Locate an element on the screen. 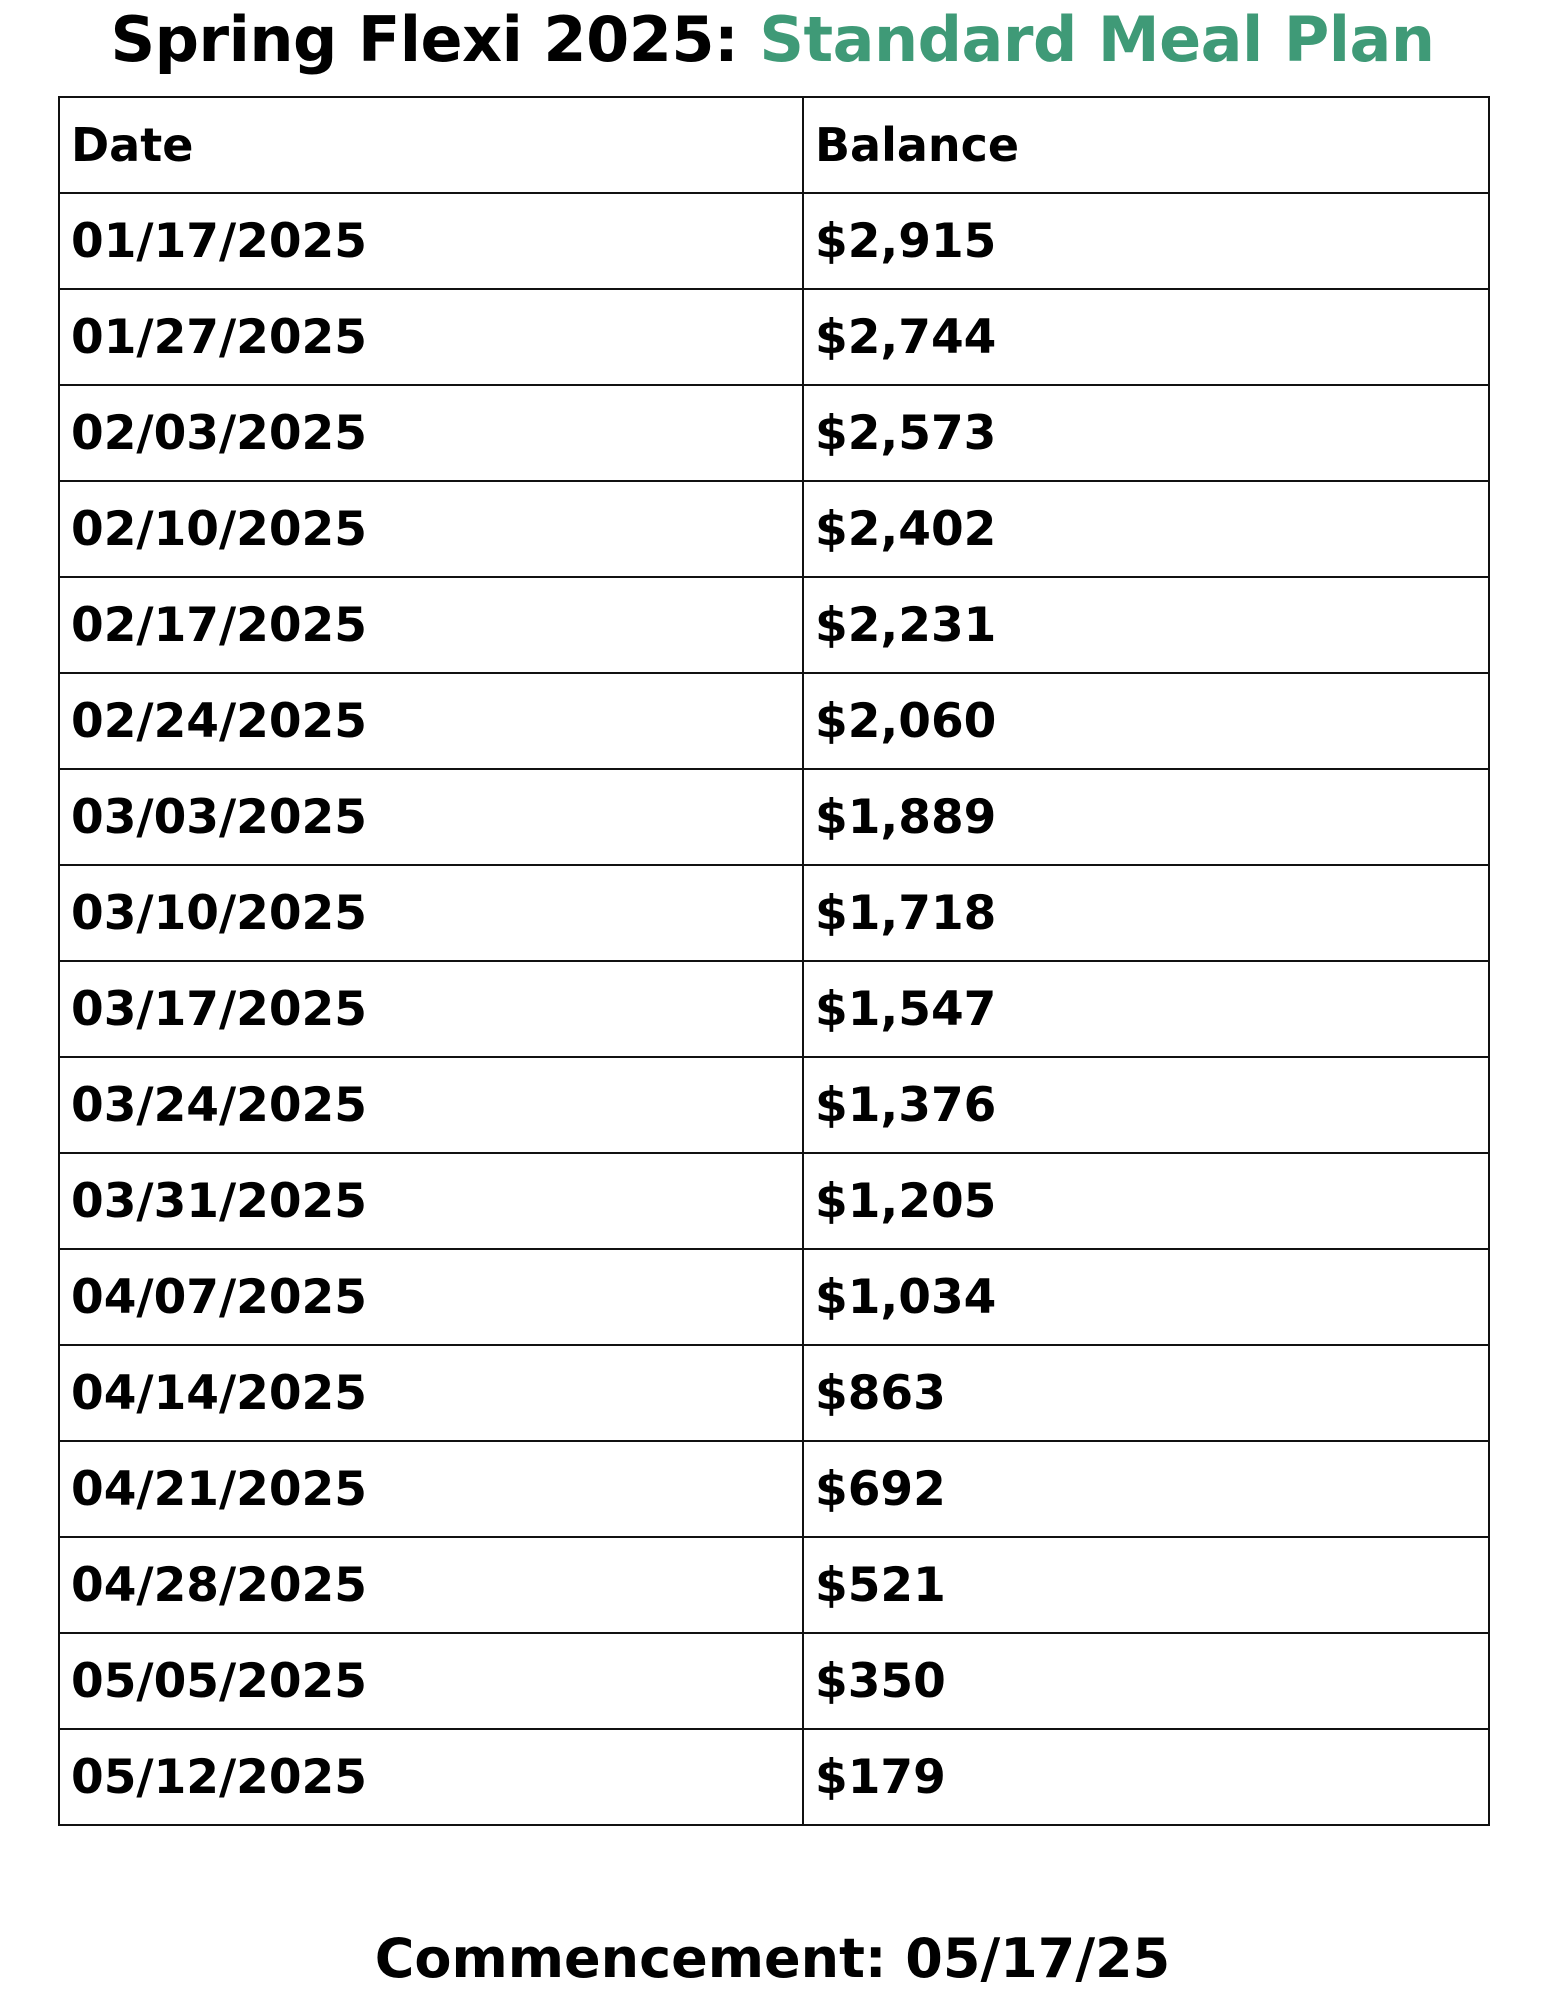 The image size is (1545, 2000). column-header-balance: Balance is located at coordinates (1146, 145).